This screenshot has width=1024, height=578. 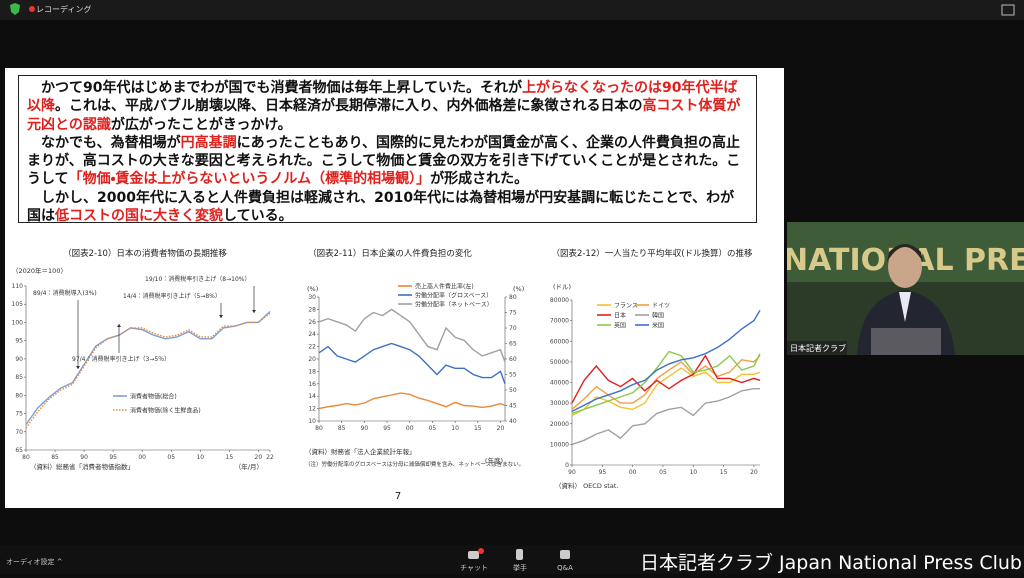 I want to click on qa-button: Q&A, so click(x=565, y=561).